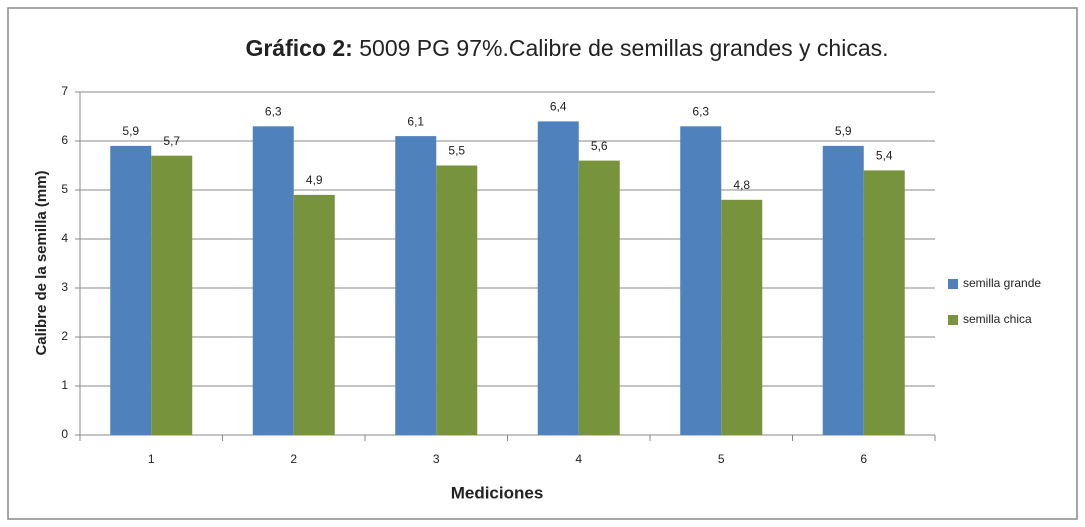  Describe the element at coordinates (863, 459) in the screenshot. I see `x-tick-label: 6` at that location.